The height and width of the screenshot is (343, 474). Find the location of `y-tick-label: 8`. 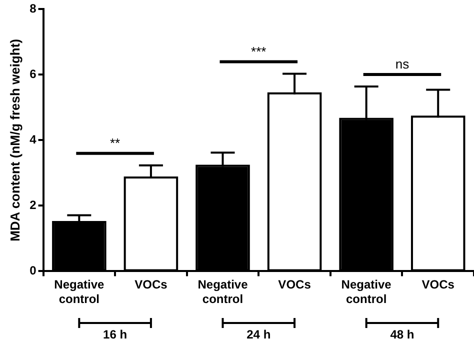

y-tick-label: 8 is located at coordinates (33, 9).